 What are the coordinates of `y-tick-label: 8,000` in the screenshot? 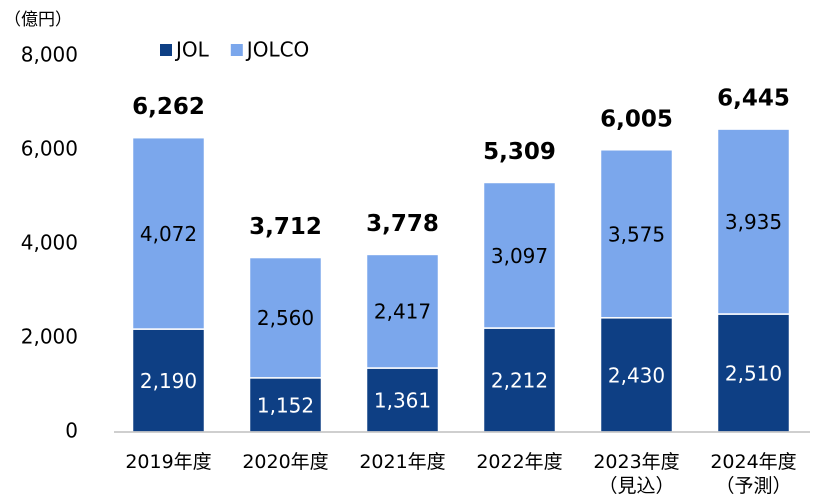 It's located at (49, 55).